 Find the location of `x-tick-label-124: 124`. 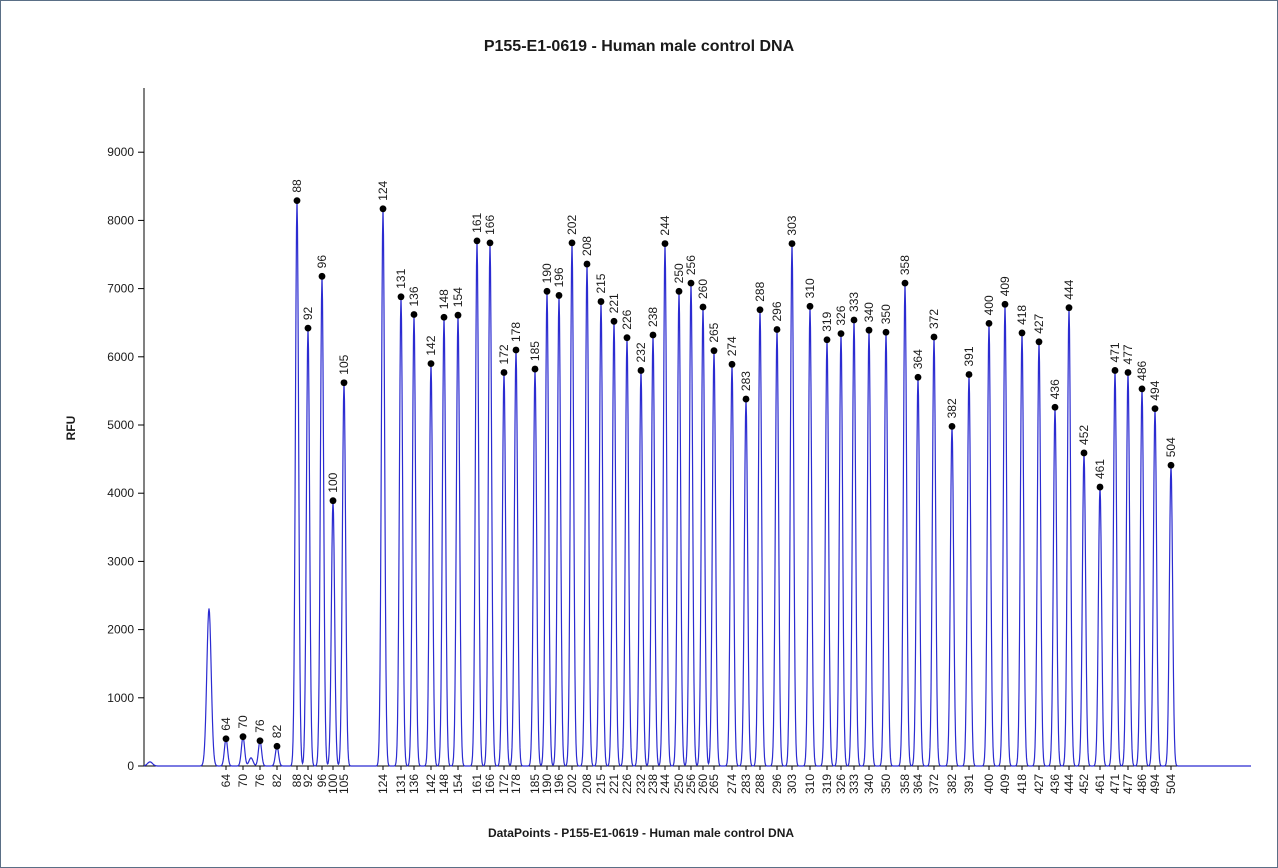

x-tick-label-124: 124 is located at coordinates (383, 784).